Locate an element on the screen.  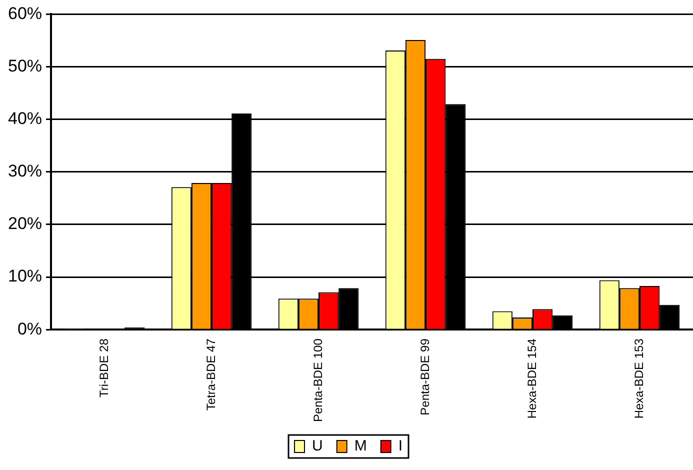
x-tick-label: Tri-BDE 28 is located at coordinates (103, 368).